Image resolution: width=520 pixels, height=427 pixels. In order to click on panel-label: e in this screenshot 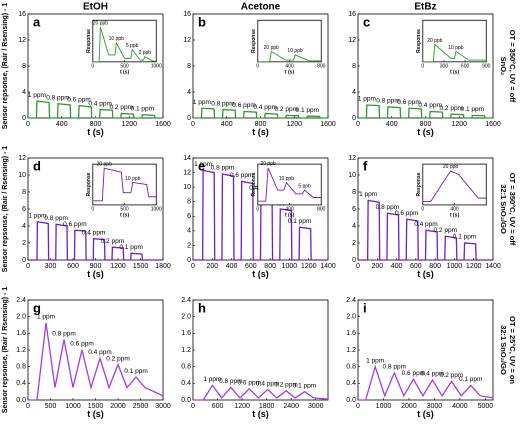, I will do `click(201, 165)`.